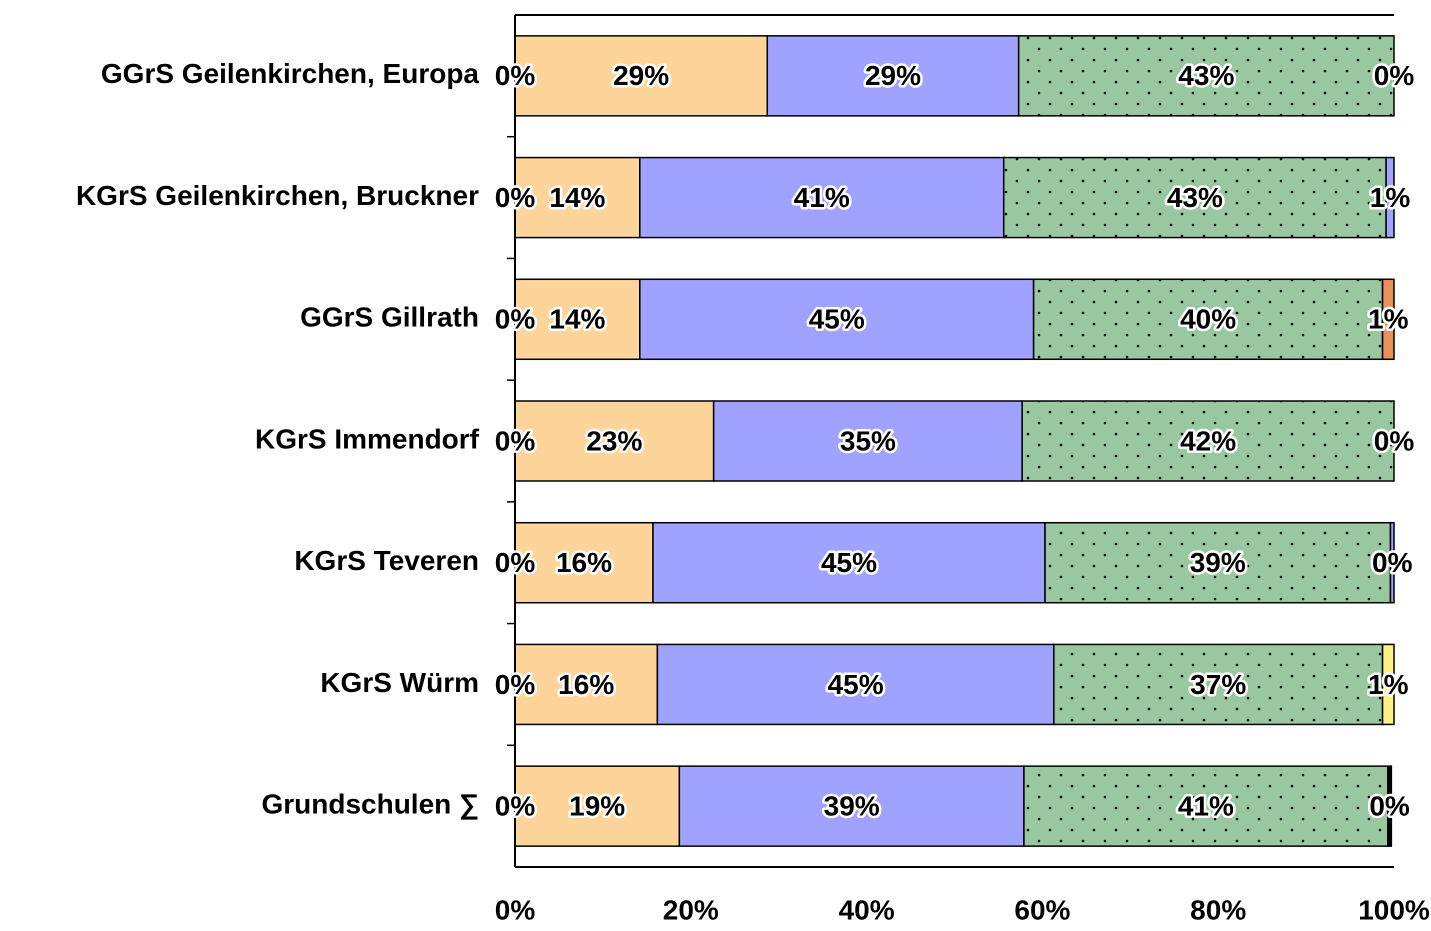 The image size is (1431, 931). Describe the element at coordinates (290, 73) in the screenshot. I see `y-tick-label: GGrS Geilenkirchen, Europa` at that location.